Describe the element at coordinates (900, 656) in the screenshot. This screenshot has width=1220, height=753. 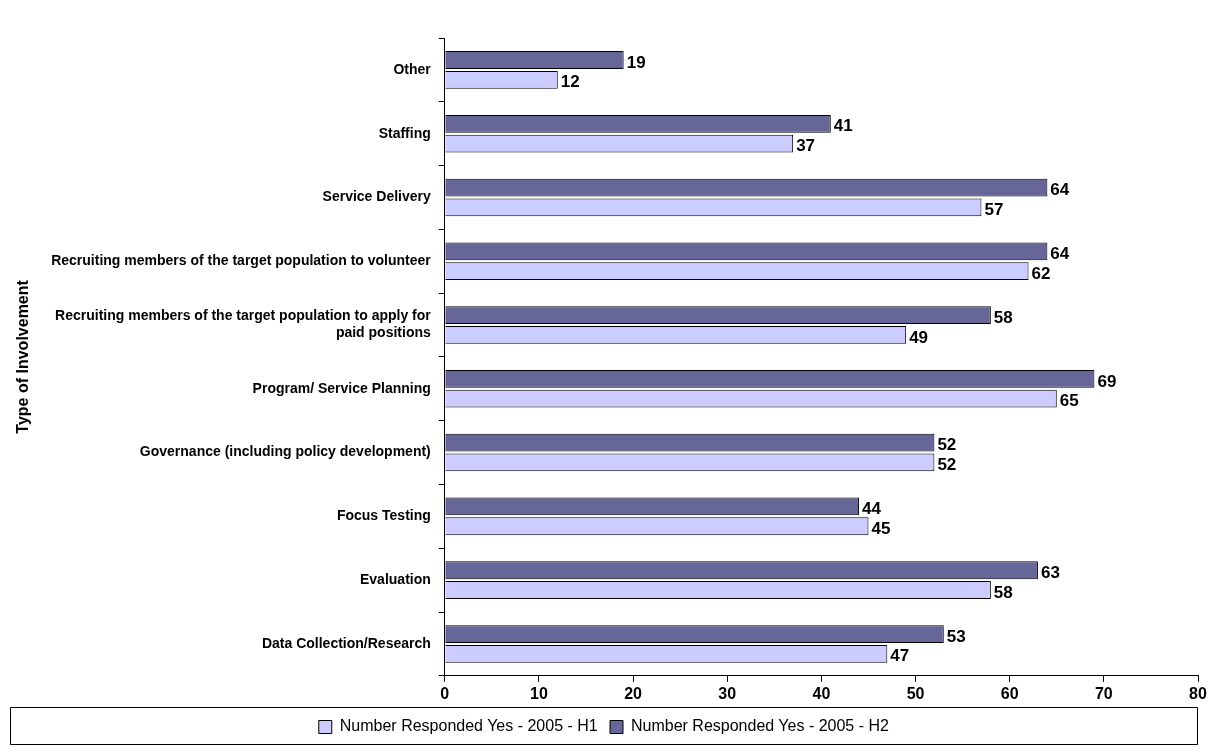
I see `data-label: 47` at that location.